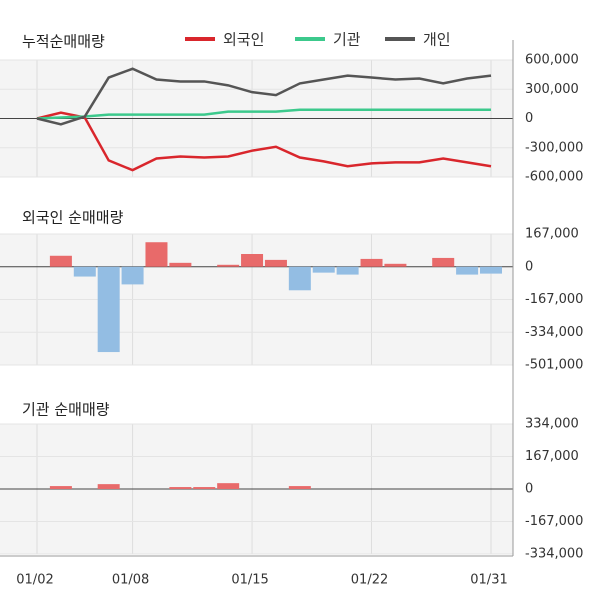 The height and width of the screenshot is (604, 600). Describe the element at coordinates (73, 218) in the screenshot. I see `chart-title: 외국인 순매매량` at that location.